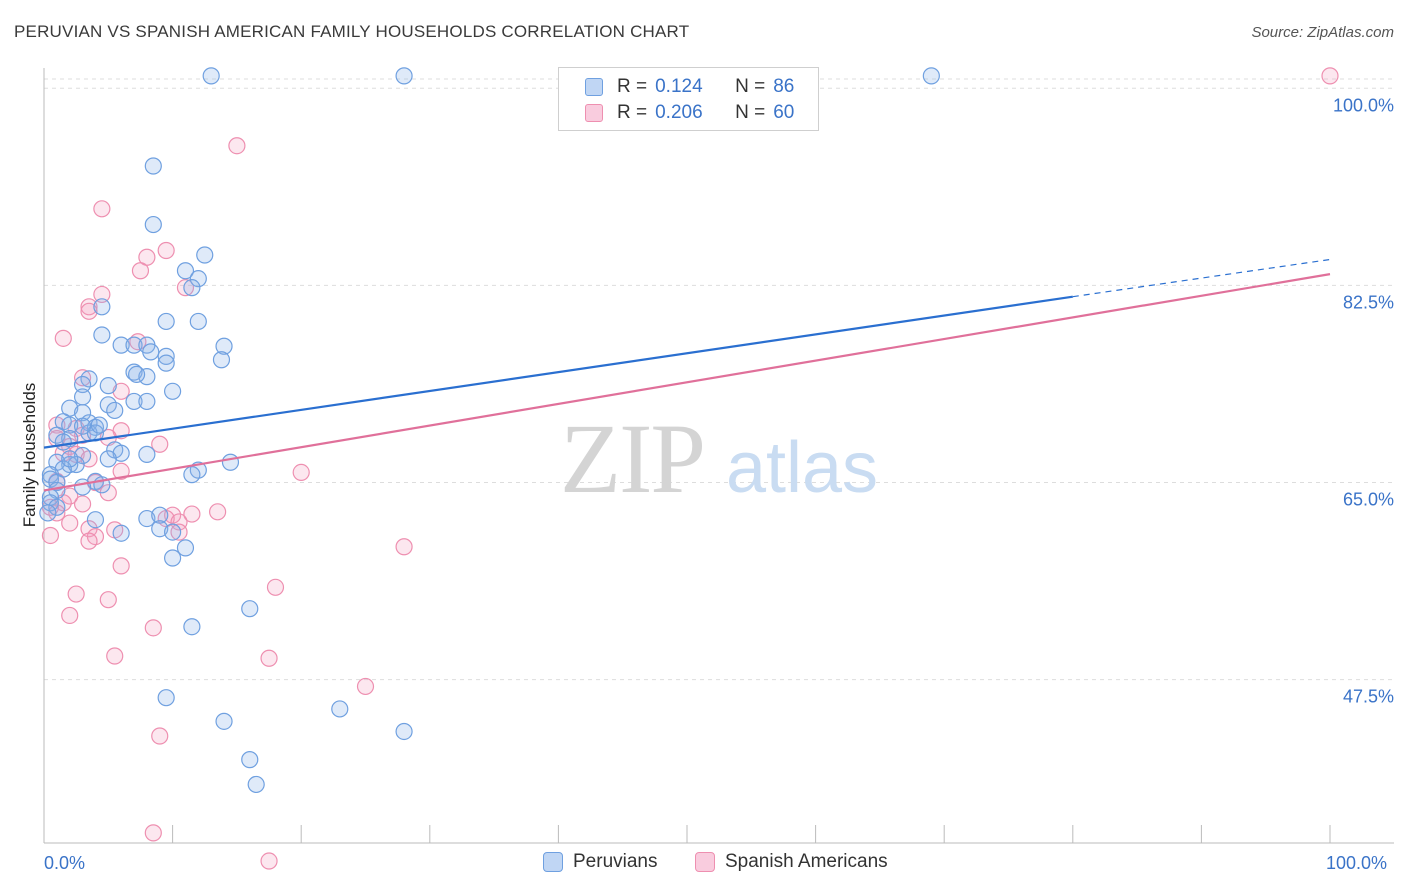 Image resolution: width=1406 pixels, height=892 pixels. I want to click on peruvians-trend-line, so click(558, 372).